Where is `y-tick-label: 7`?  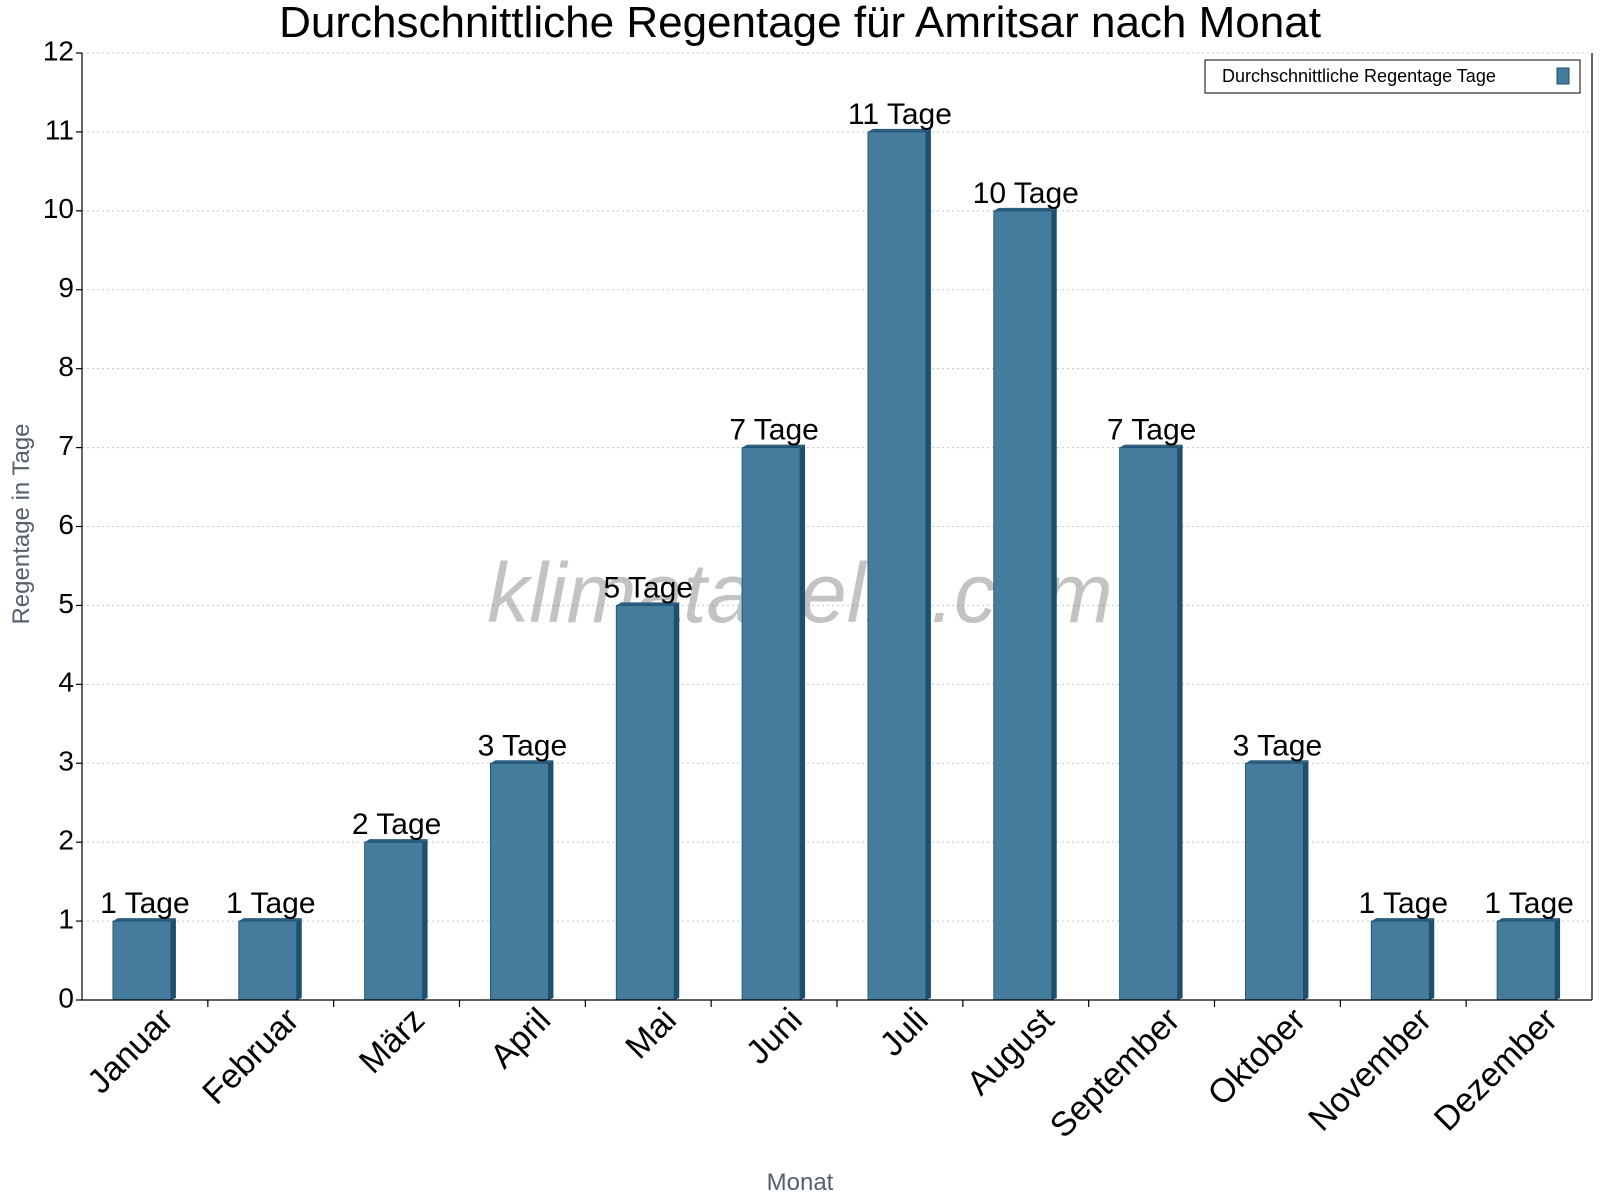
y-tick-label: 7 is located at coordinates (66, 445).